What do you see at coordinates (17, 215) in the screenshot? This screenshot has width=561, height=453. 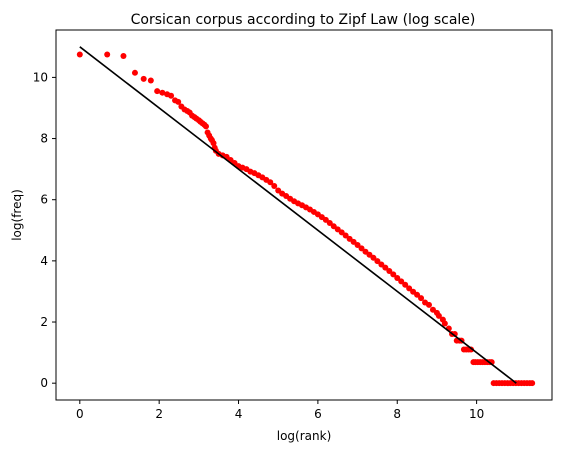 I see `y-axis-label: log(freq)` at bounding box center [17, 215].